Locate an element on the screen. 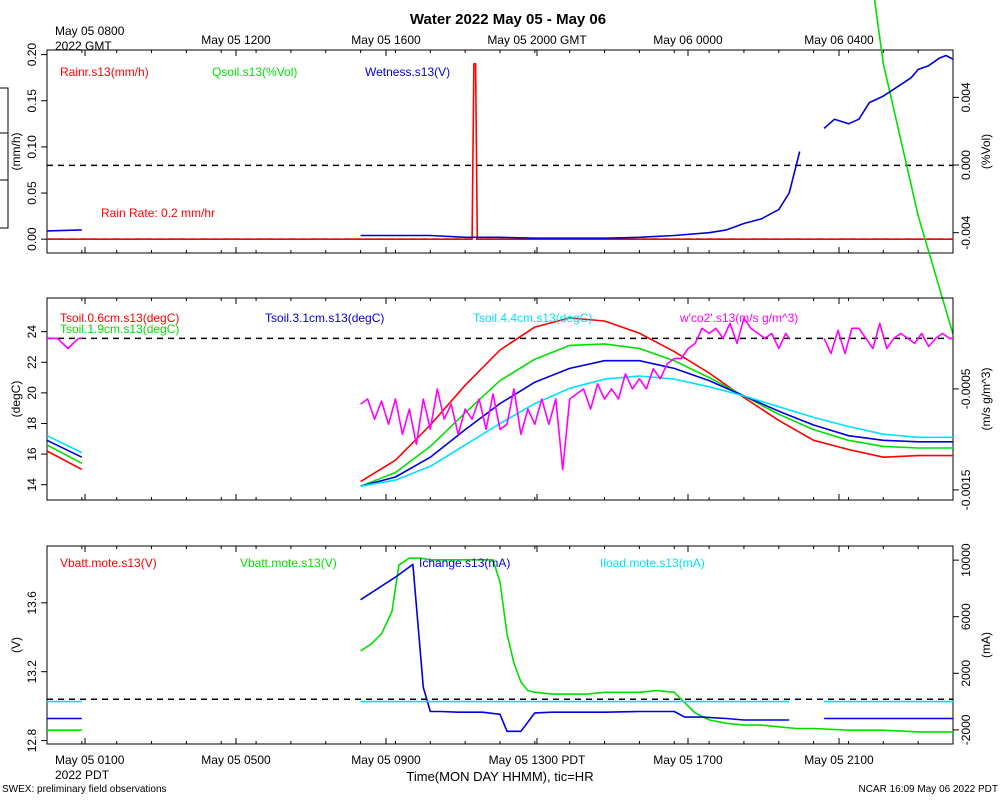 This screenshot has height=805, width=1000. legend-entry: Tsoil.1.9cm.s13(degC) is located at coordinates (119, 329).